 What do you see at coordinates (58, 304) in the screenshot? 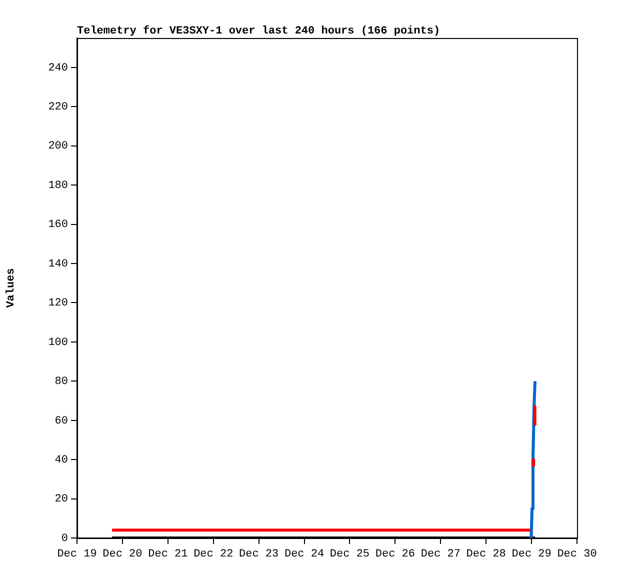
I see `y-tick-label: 120` at bounding box center [58, 304].